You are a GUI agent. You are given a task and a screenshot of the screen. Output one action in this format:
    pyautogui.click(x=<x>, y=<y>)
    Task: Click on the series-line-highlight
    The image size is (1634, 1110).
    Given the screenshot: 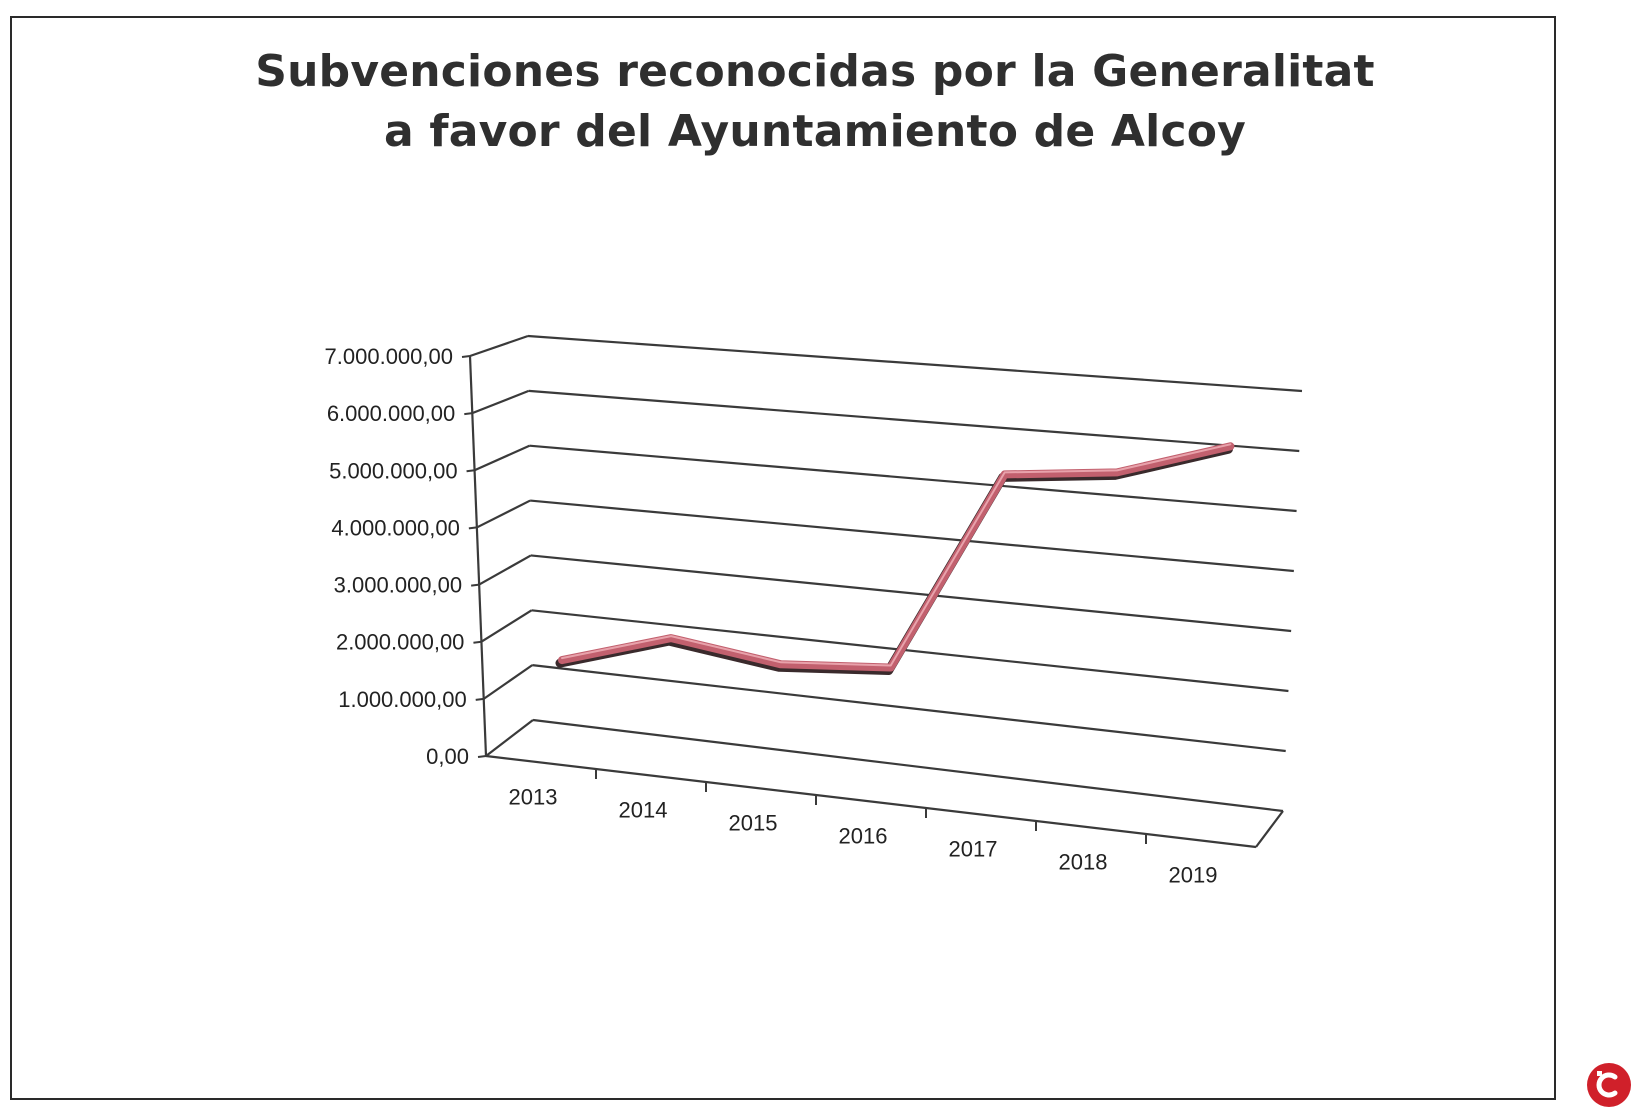 What is the action you would take?
    pyautogui.click(x=896, y=555)
    